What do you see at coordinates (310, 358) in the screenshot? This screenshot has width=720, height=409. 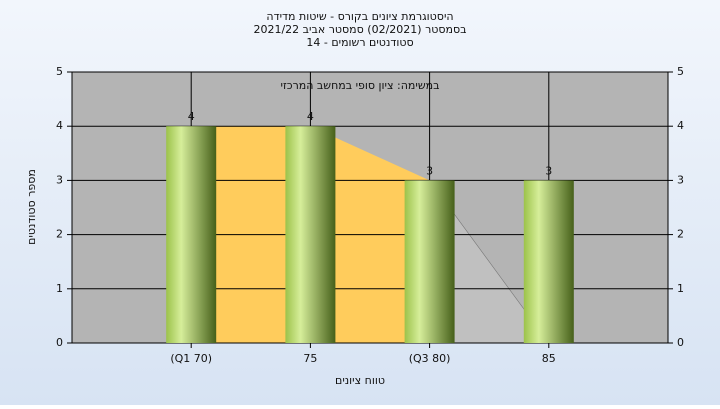 I see `x-tick-label: 75` at bounding box center [310, 358].